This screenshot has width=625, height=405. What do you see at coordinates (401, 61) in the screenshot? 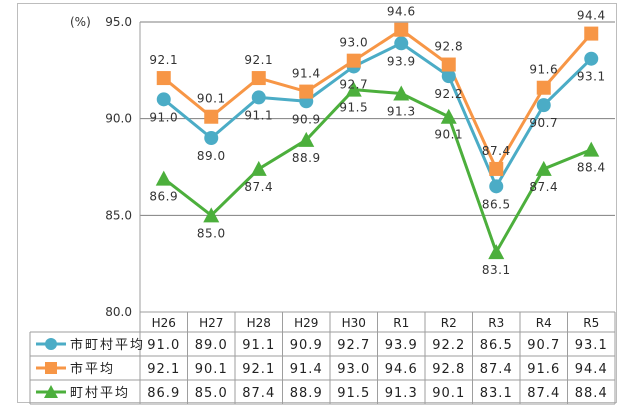
I see `data-label: 93.9` at bounding box center [401, 61].